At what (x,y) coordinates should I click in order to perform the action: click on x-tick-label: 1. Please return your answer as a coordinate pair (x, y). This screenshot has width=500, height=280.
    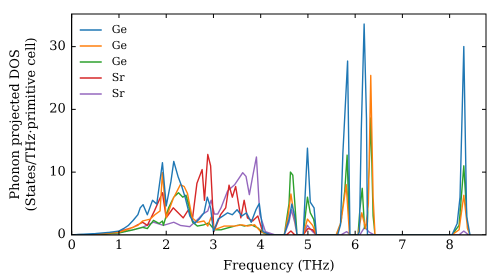
    Looking at the image, I should click on (119, 245).